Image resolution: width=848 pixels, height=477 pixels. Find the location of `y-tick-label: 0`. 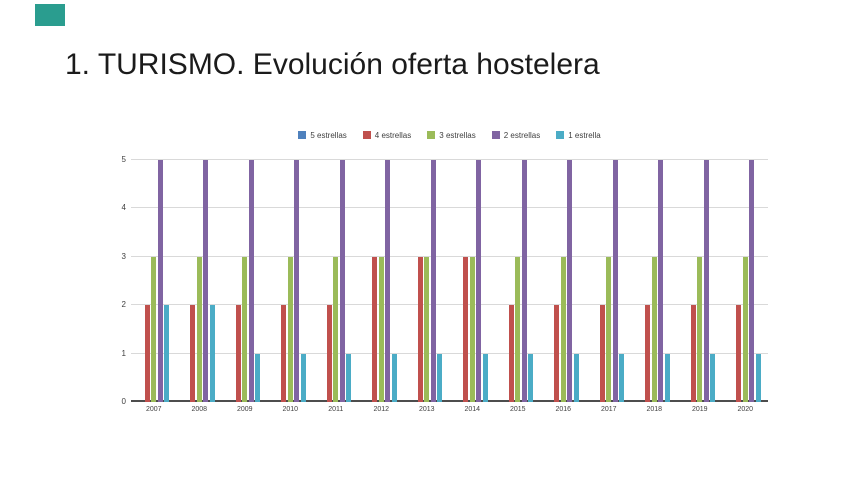

y-tick-label: 0 is located at coordinates (123, 401).